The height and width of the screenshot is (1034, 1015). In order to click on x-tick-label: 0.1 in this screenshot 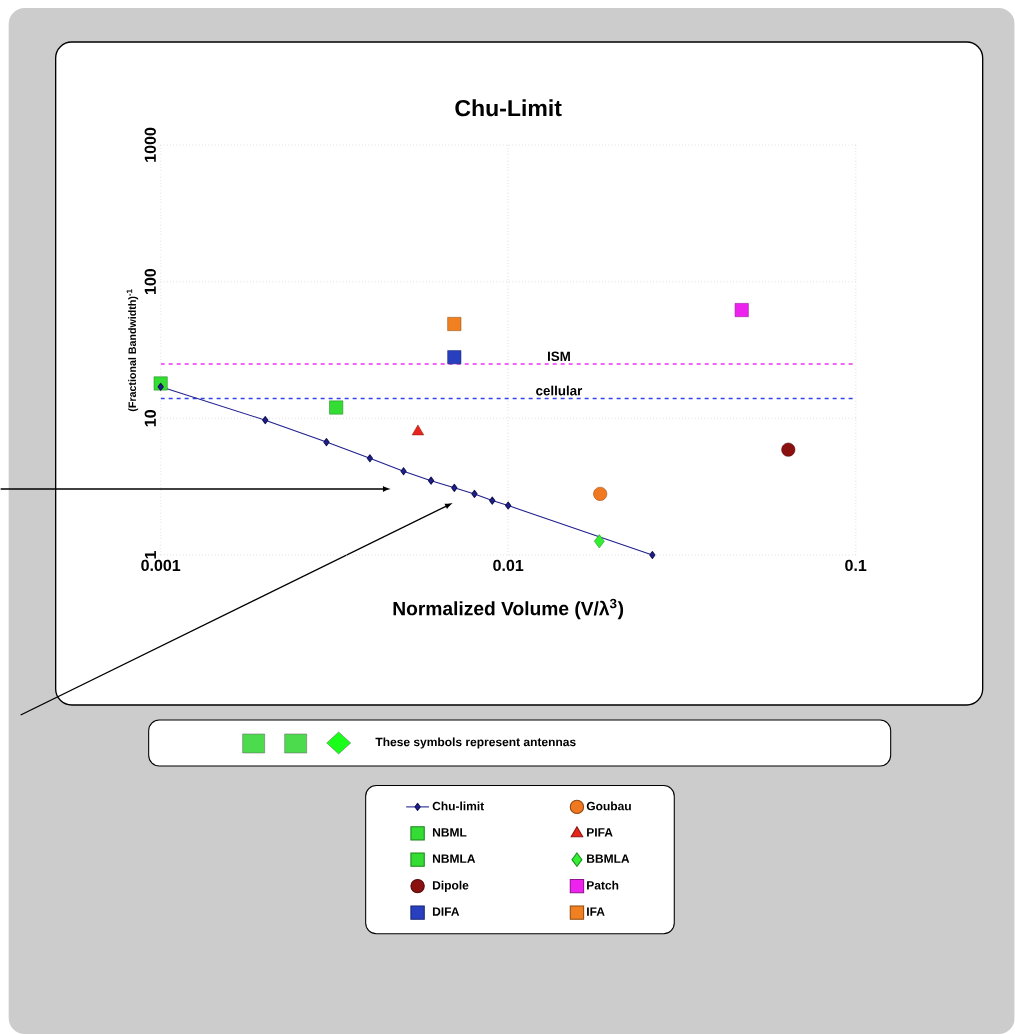, I will do `click(856, 565)`.